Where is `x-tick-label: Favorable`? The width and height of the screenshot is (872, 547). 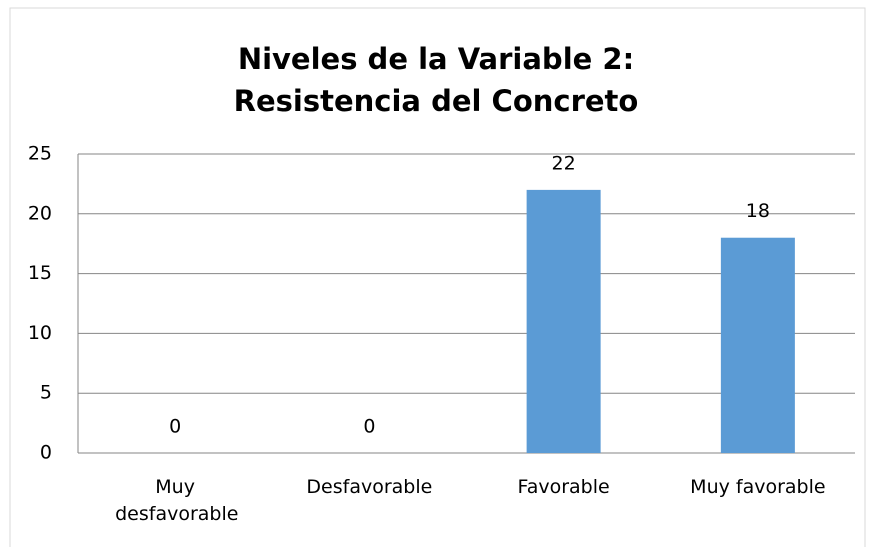 x-tick-label: Favorable is located at coordinates (563, 487).